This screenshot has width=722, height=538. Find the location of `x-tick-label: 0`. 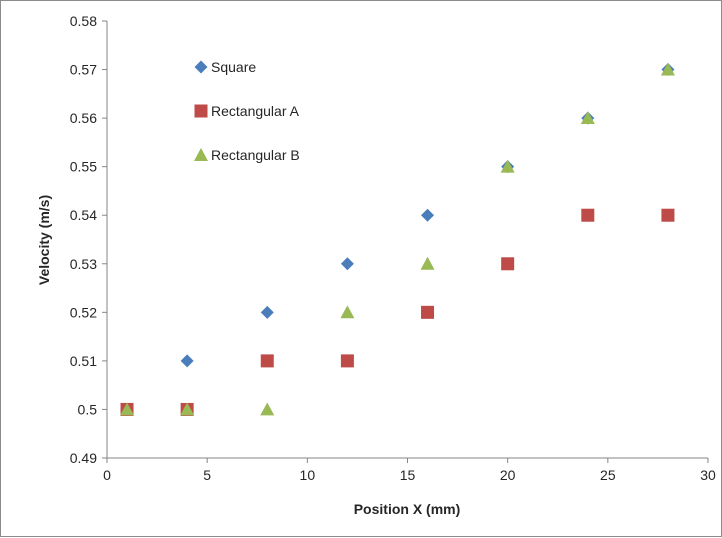

x-tick-label: 0 is located at coordinates (107, 475).